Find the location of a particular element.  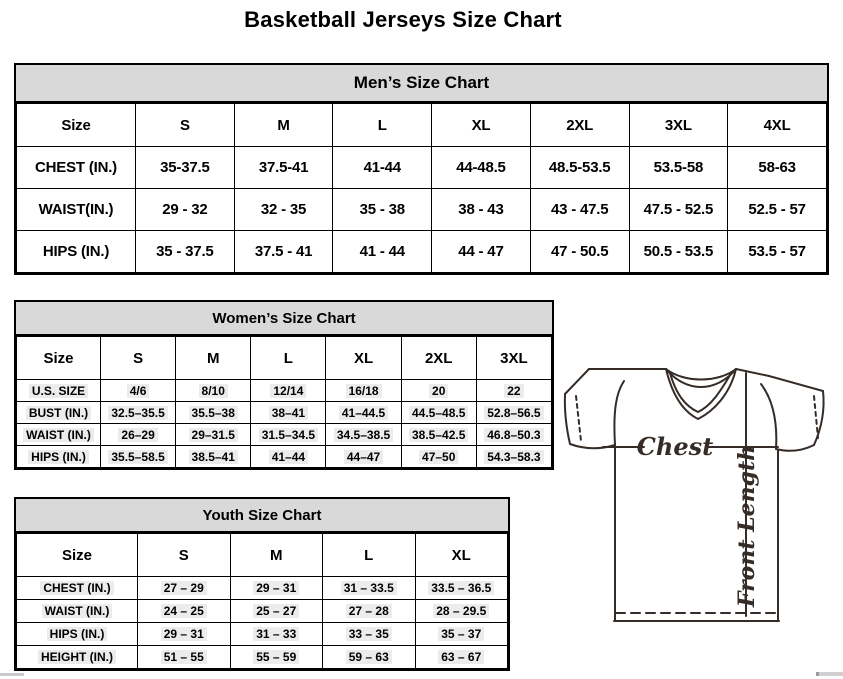

table-cell: 50.5 - 53.5 is located at coordinates (678, 251).